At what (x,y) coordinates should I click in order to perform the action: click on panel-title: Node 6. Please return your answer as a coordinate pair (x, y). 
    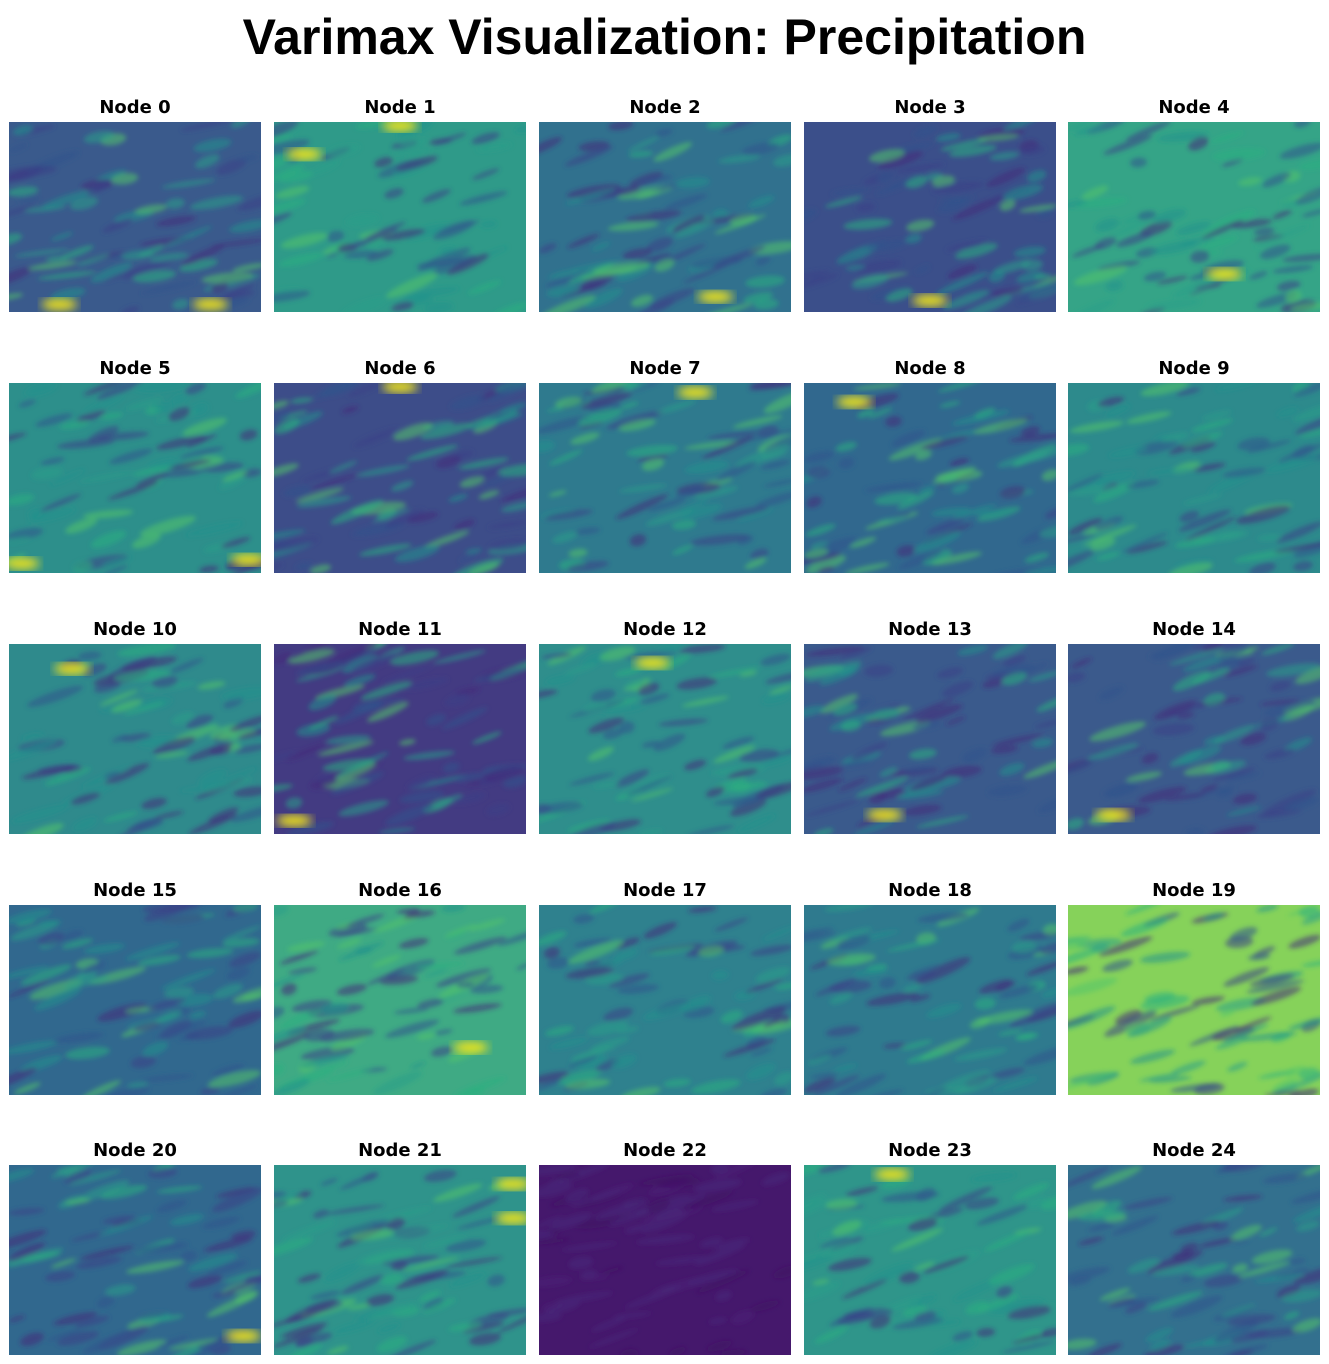
    Looking at the image, I should click on (400, 368).